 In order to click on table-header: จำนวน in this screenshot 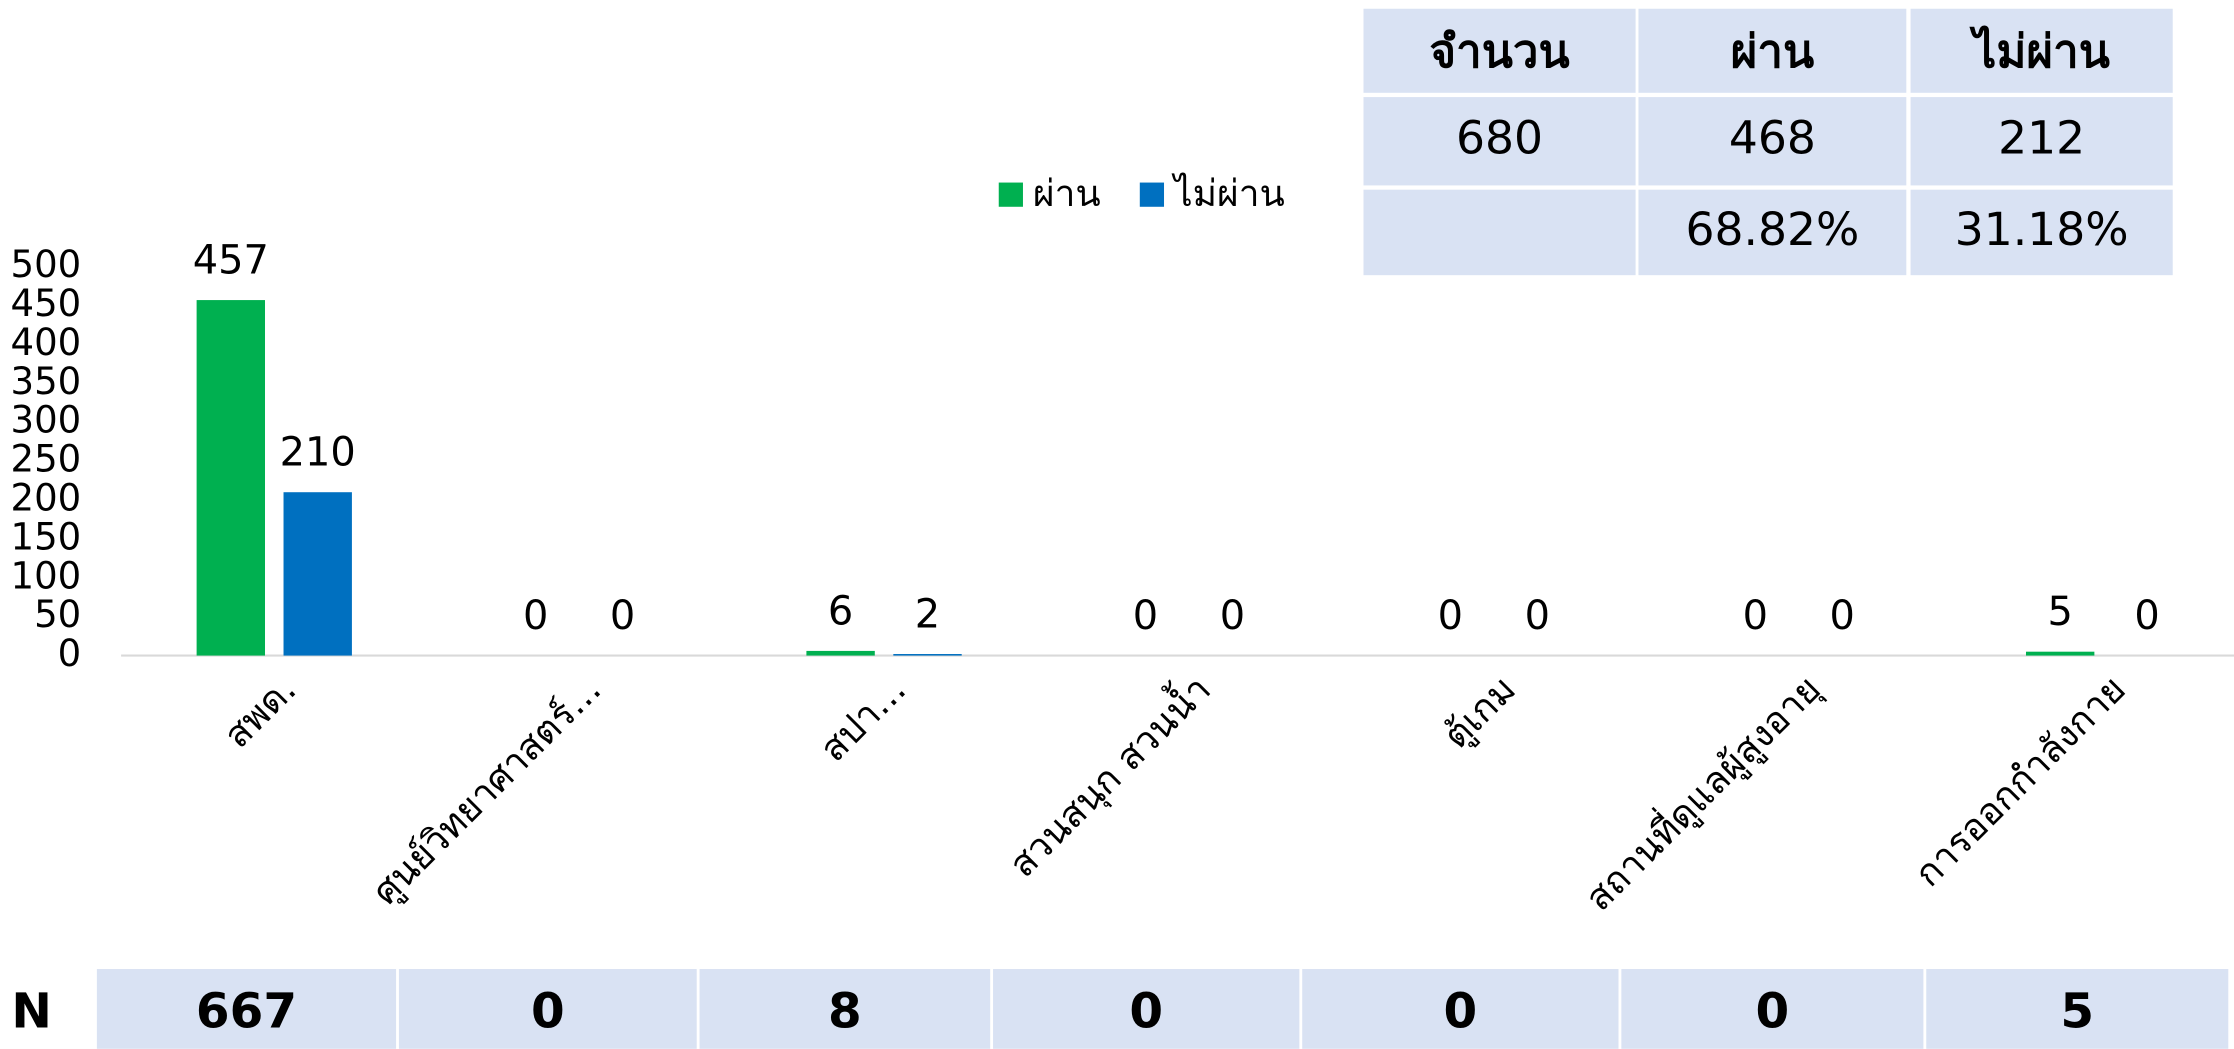, I will do `click(1499, 51)`.